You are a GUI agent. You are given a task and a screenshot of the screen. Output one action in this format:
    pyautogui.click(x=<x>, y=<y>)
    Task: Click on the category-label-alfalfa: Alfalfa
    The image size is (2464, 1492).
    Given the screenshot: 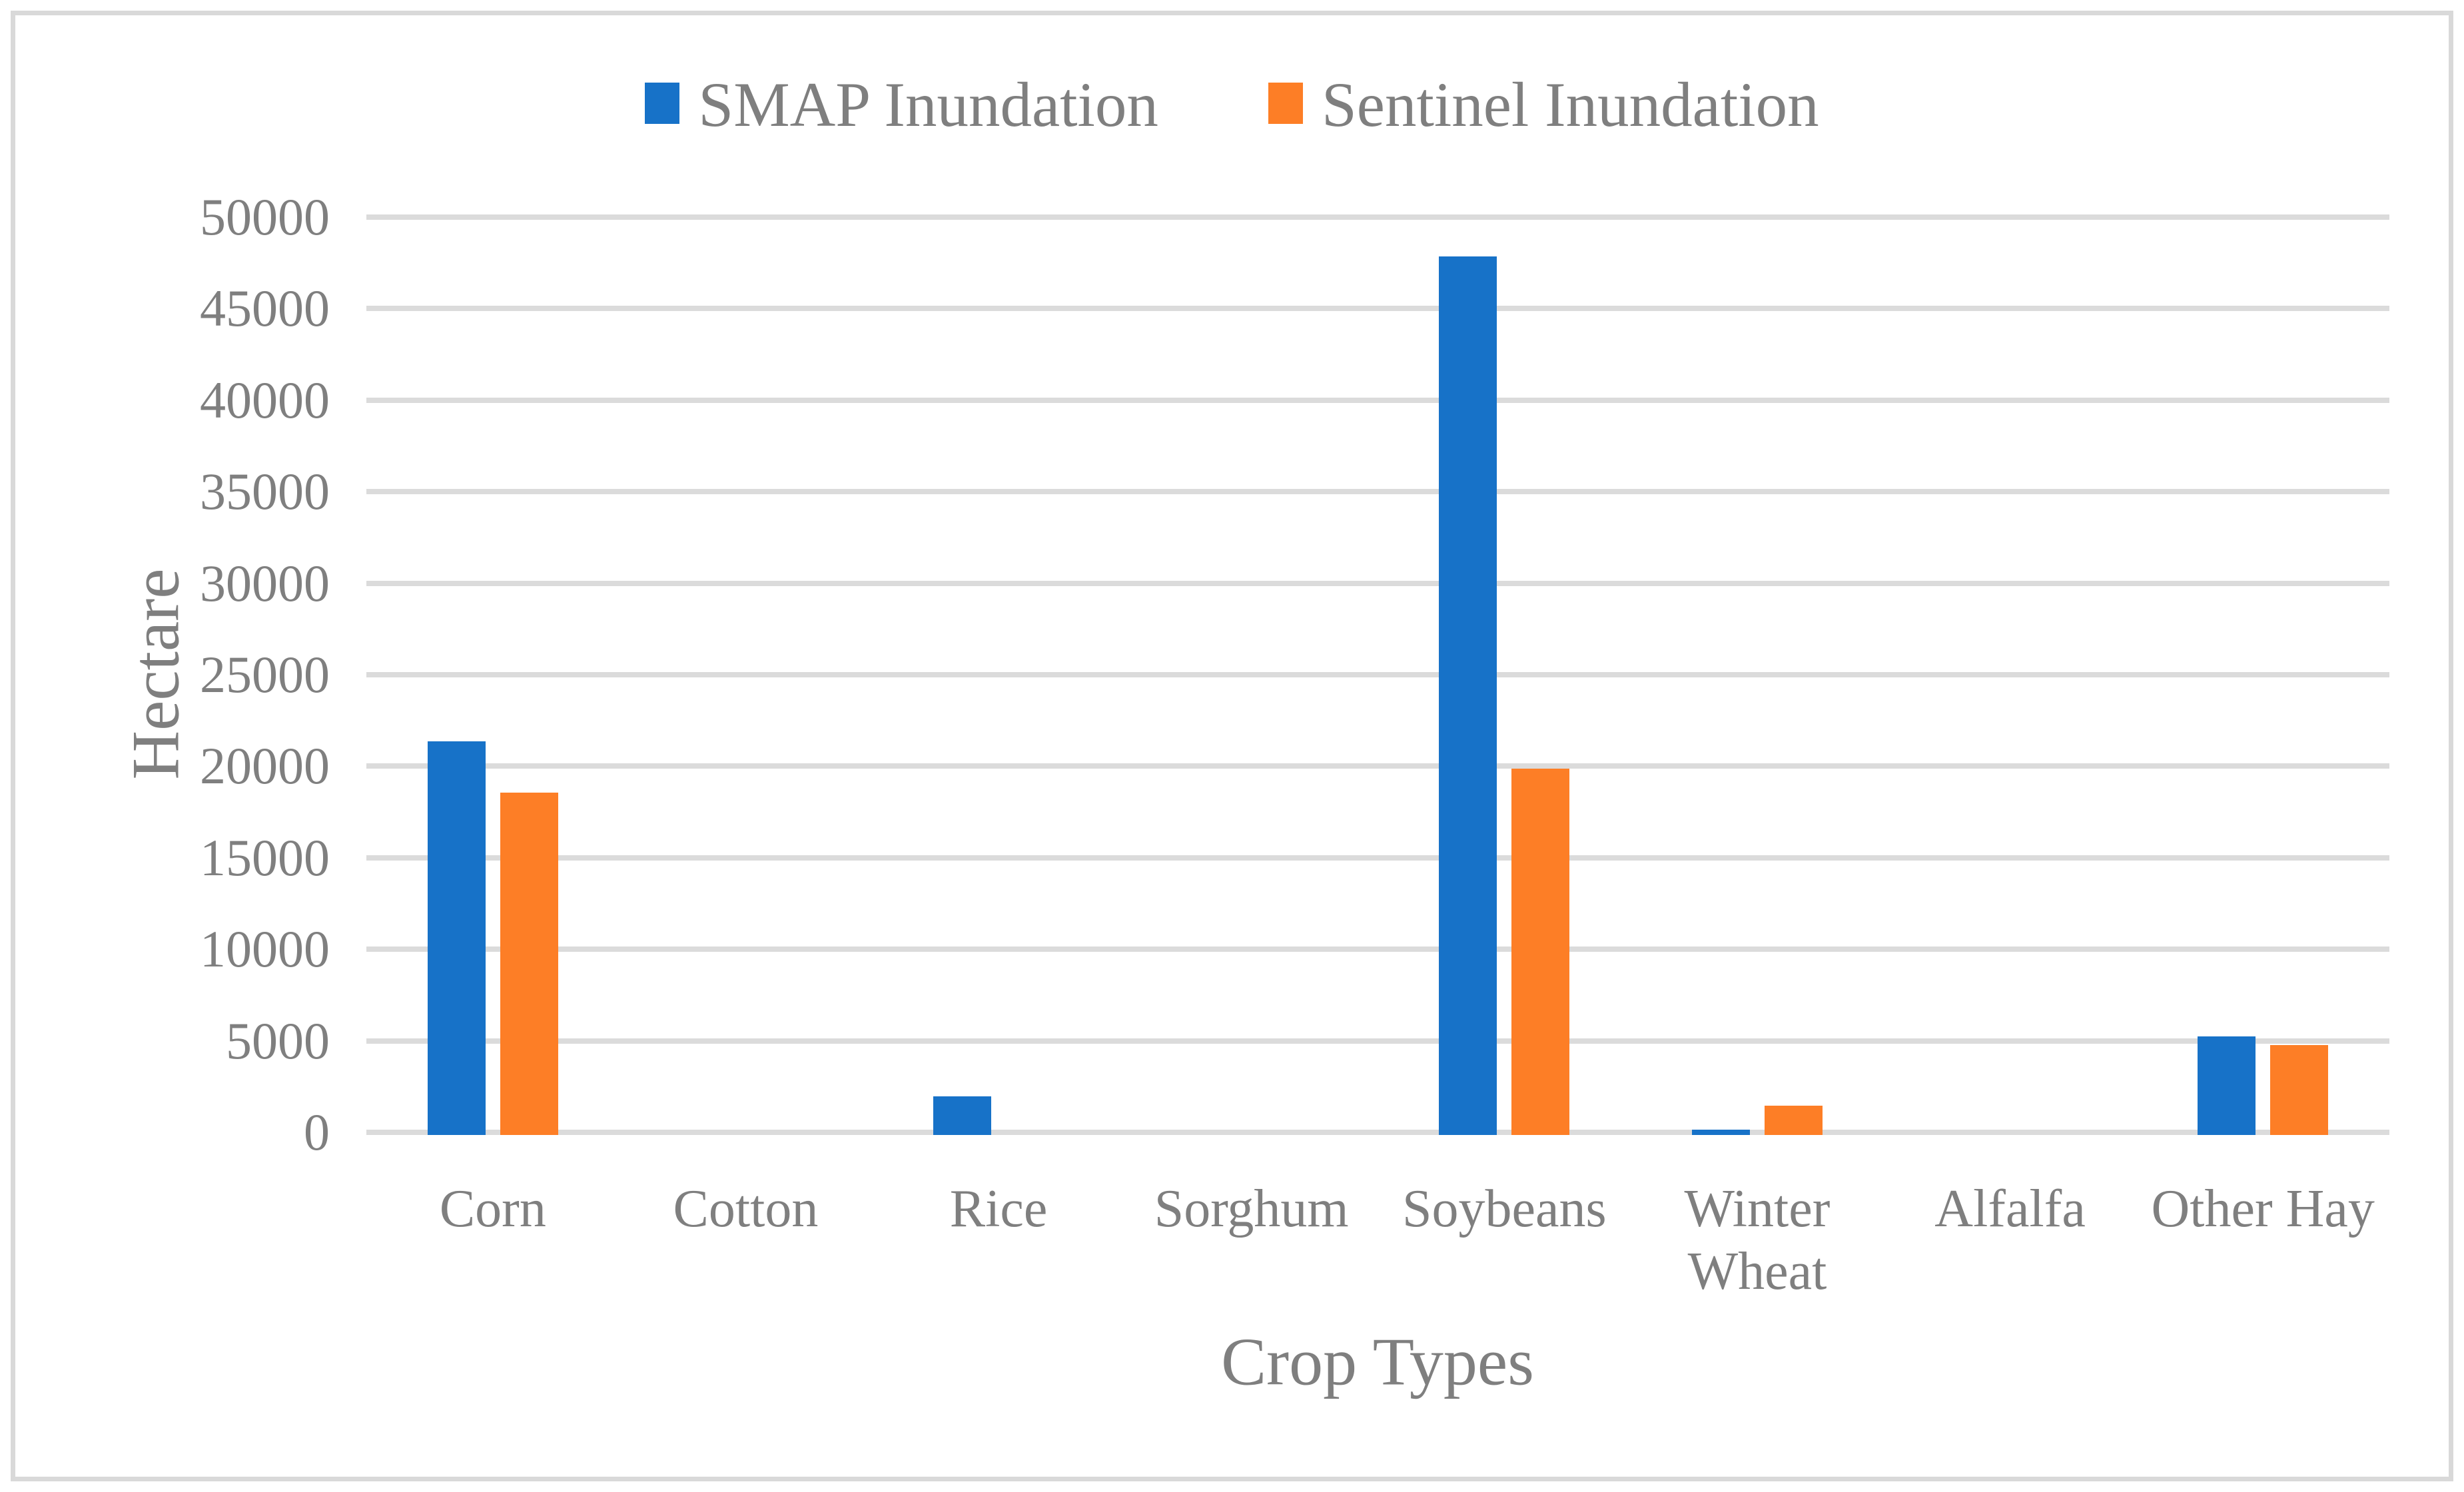 What is the action you would take?
    pyautogui.click(x=2010, y=1209)
    